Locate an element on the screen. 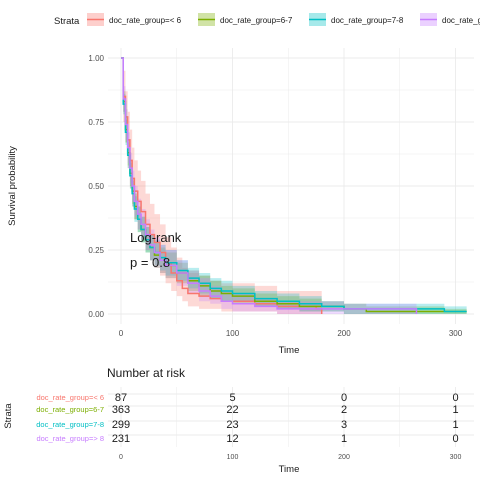  risk-table-title: Number at risk is located at coordinates (146, 373).